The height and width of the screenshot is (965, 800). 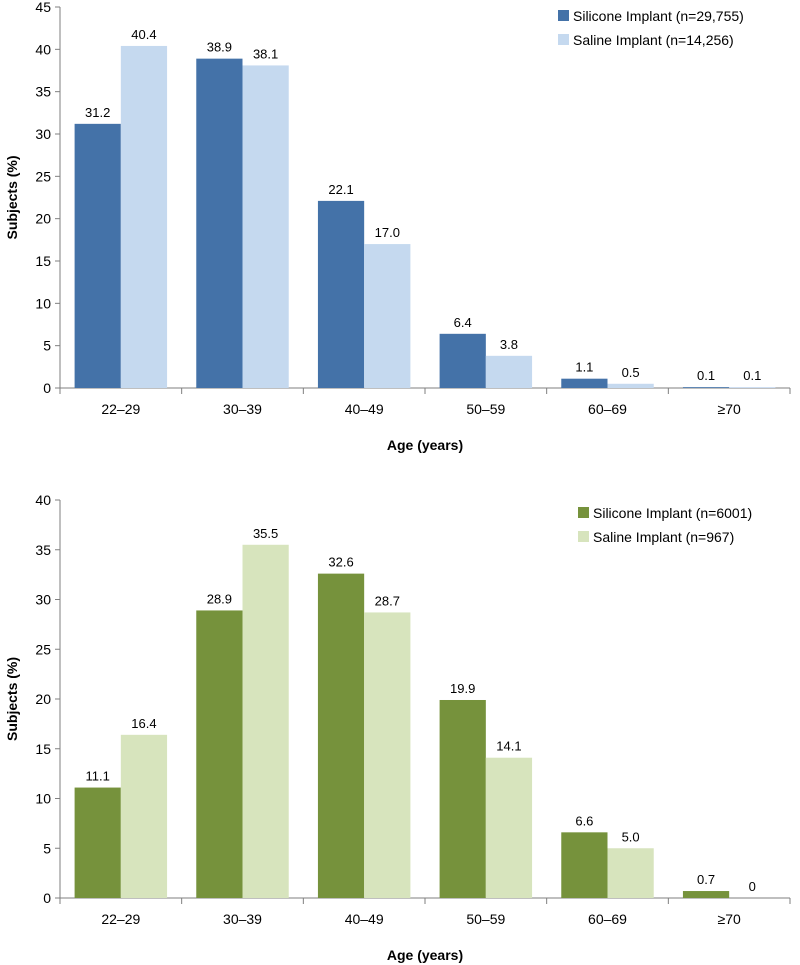 What do you see at coordinates (43, 303) in the screenshot?
I see `c0-y-tick-label-10: 10` at bounding box center [43, 303].